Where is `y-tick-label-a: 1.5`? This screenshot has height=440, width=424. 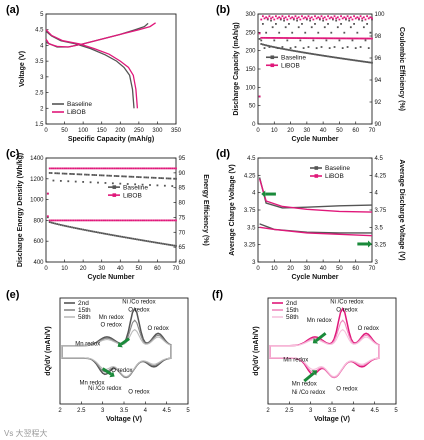 y-tick-label-a: 1.5 is located at coordinates (39, 125).